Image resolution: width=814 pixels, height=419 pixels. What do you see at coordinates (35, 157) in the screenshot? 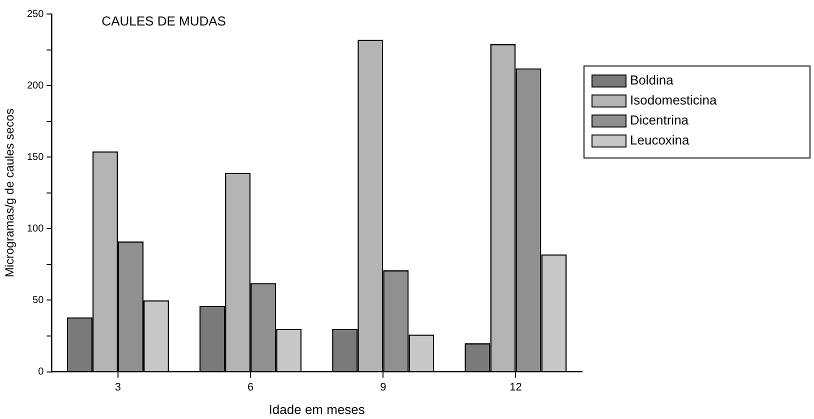
I see `y-tick-label: 150` at bounding box center [35, 157].